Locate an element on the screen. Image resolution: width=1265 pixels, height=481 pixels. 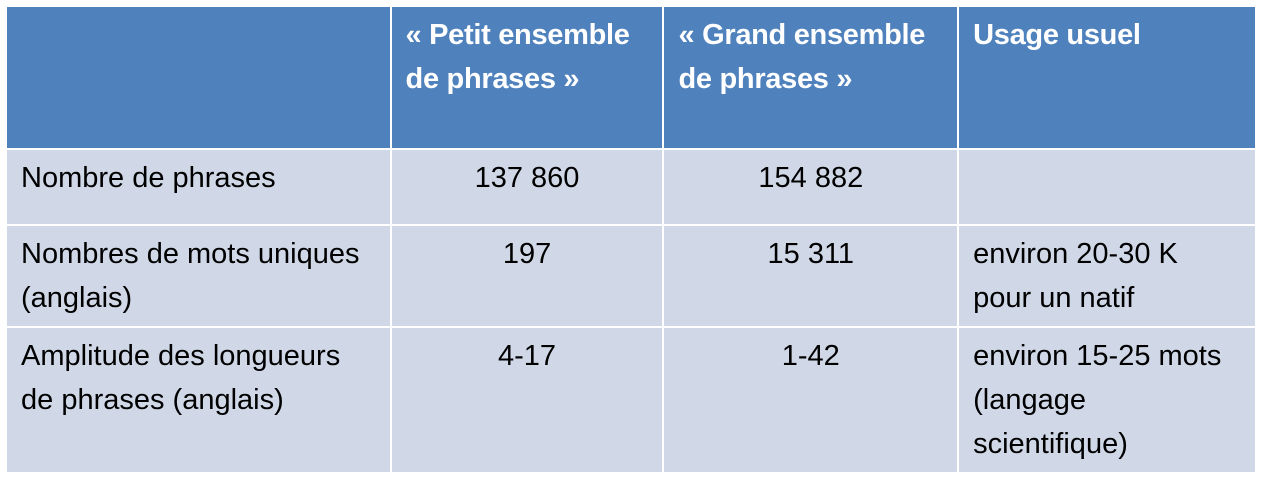
header-cell-small-set: « Petit ensemble de phrases » is located at coordinates (527, 77).